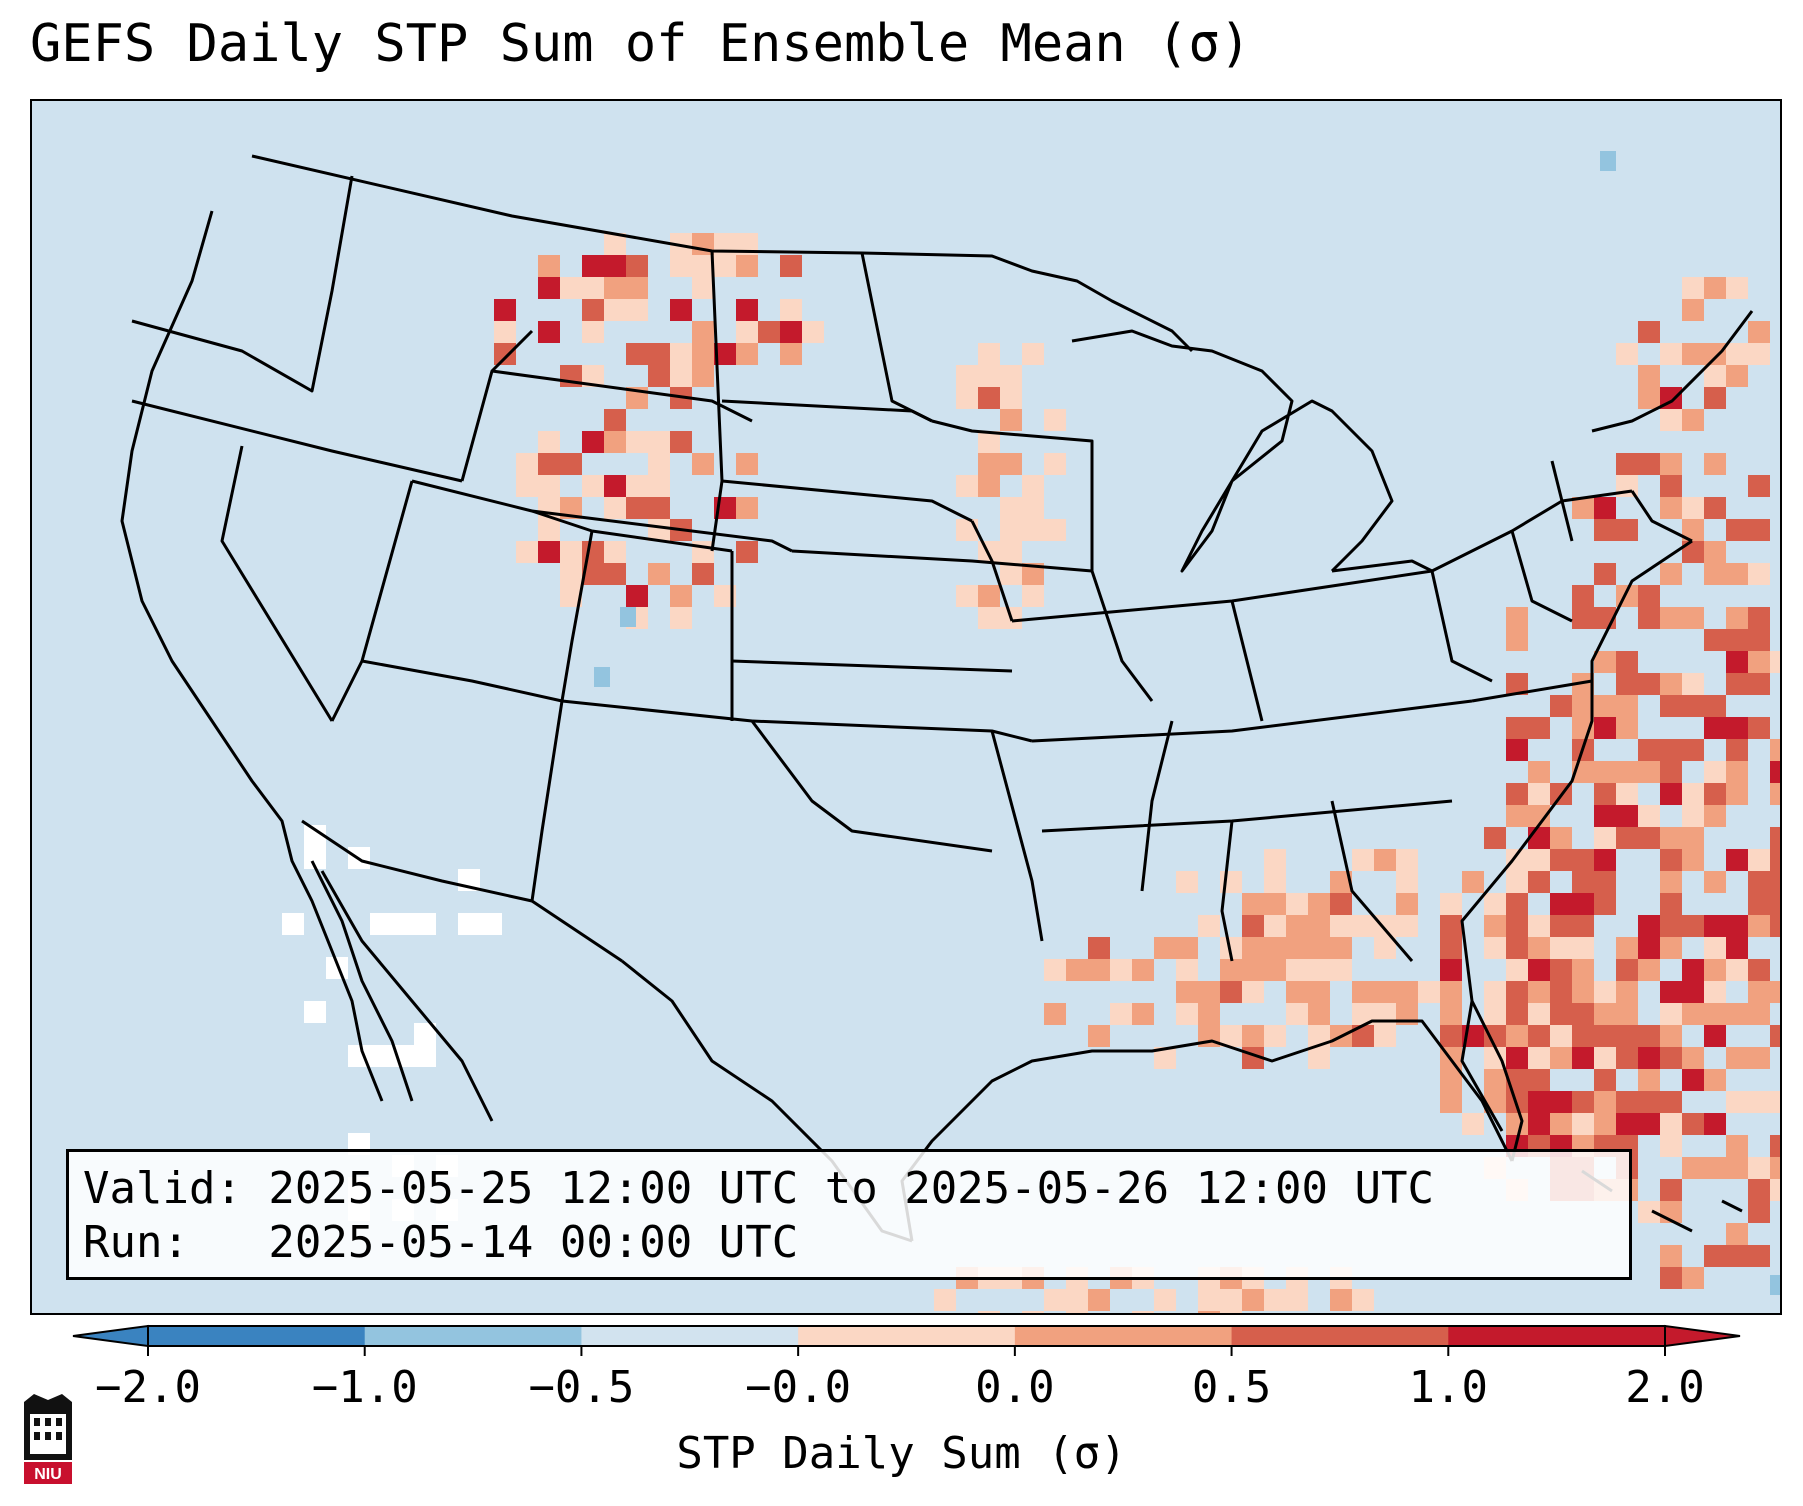  I want to click on colorbar-outline, so click(906, 1336).